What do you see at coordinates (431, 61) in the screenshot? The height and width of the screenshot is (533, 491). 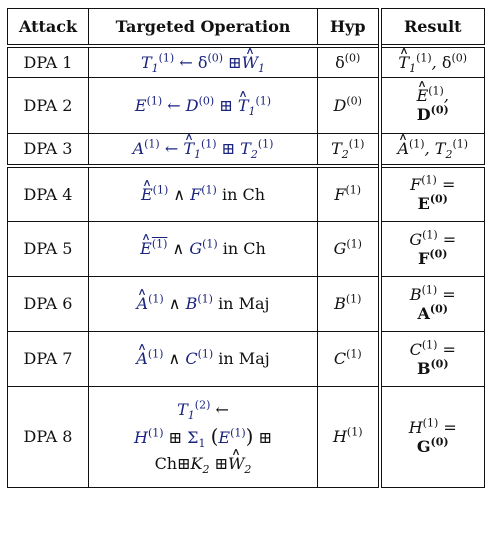 I see `result-cell: T1(1), δ(0)` at bounding box center [431, 61].